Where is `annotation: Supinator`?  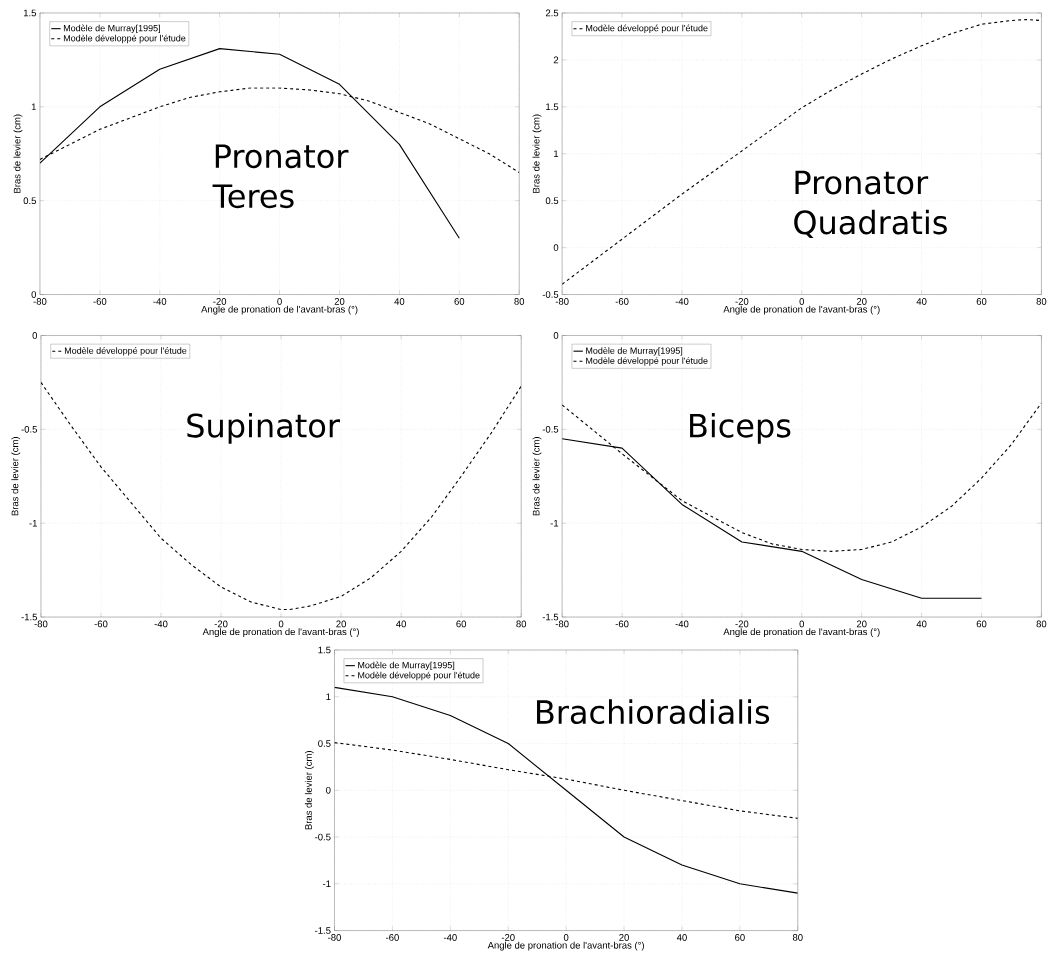
annotation: Supinator is located at coordinates (263, 429).